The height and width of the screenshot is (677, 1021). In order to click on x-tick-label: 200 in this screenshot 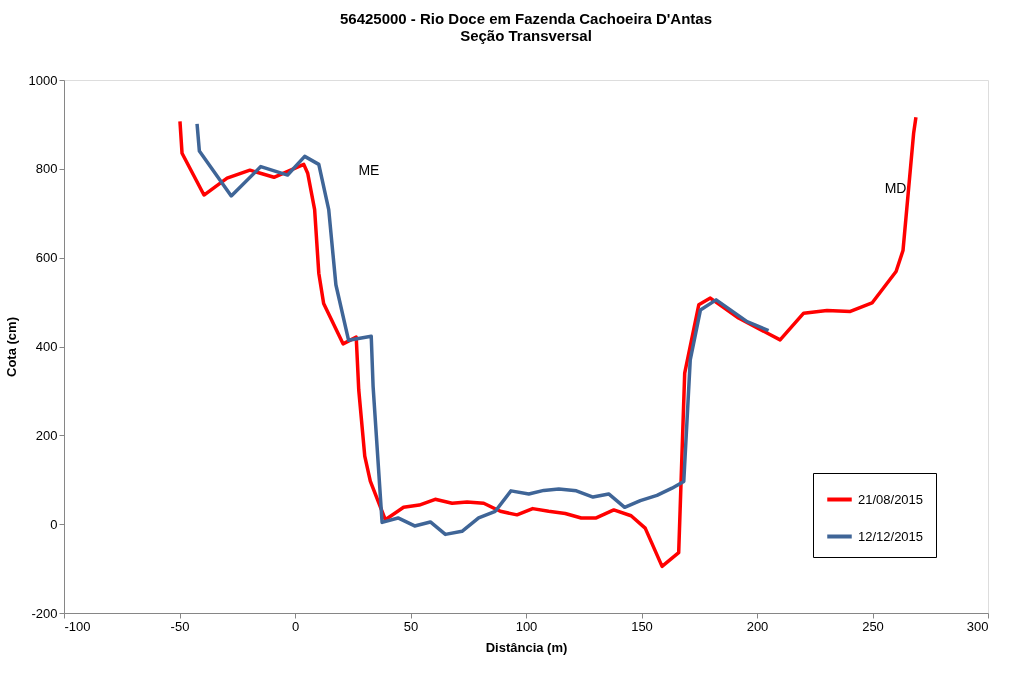, I will do `click(757, 626)`.